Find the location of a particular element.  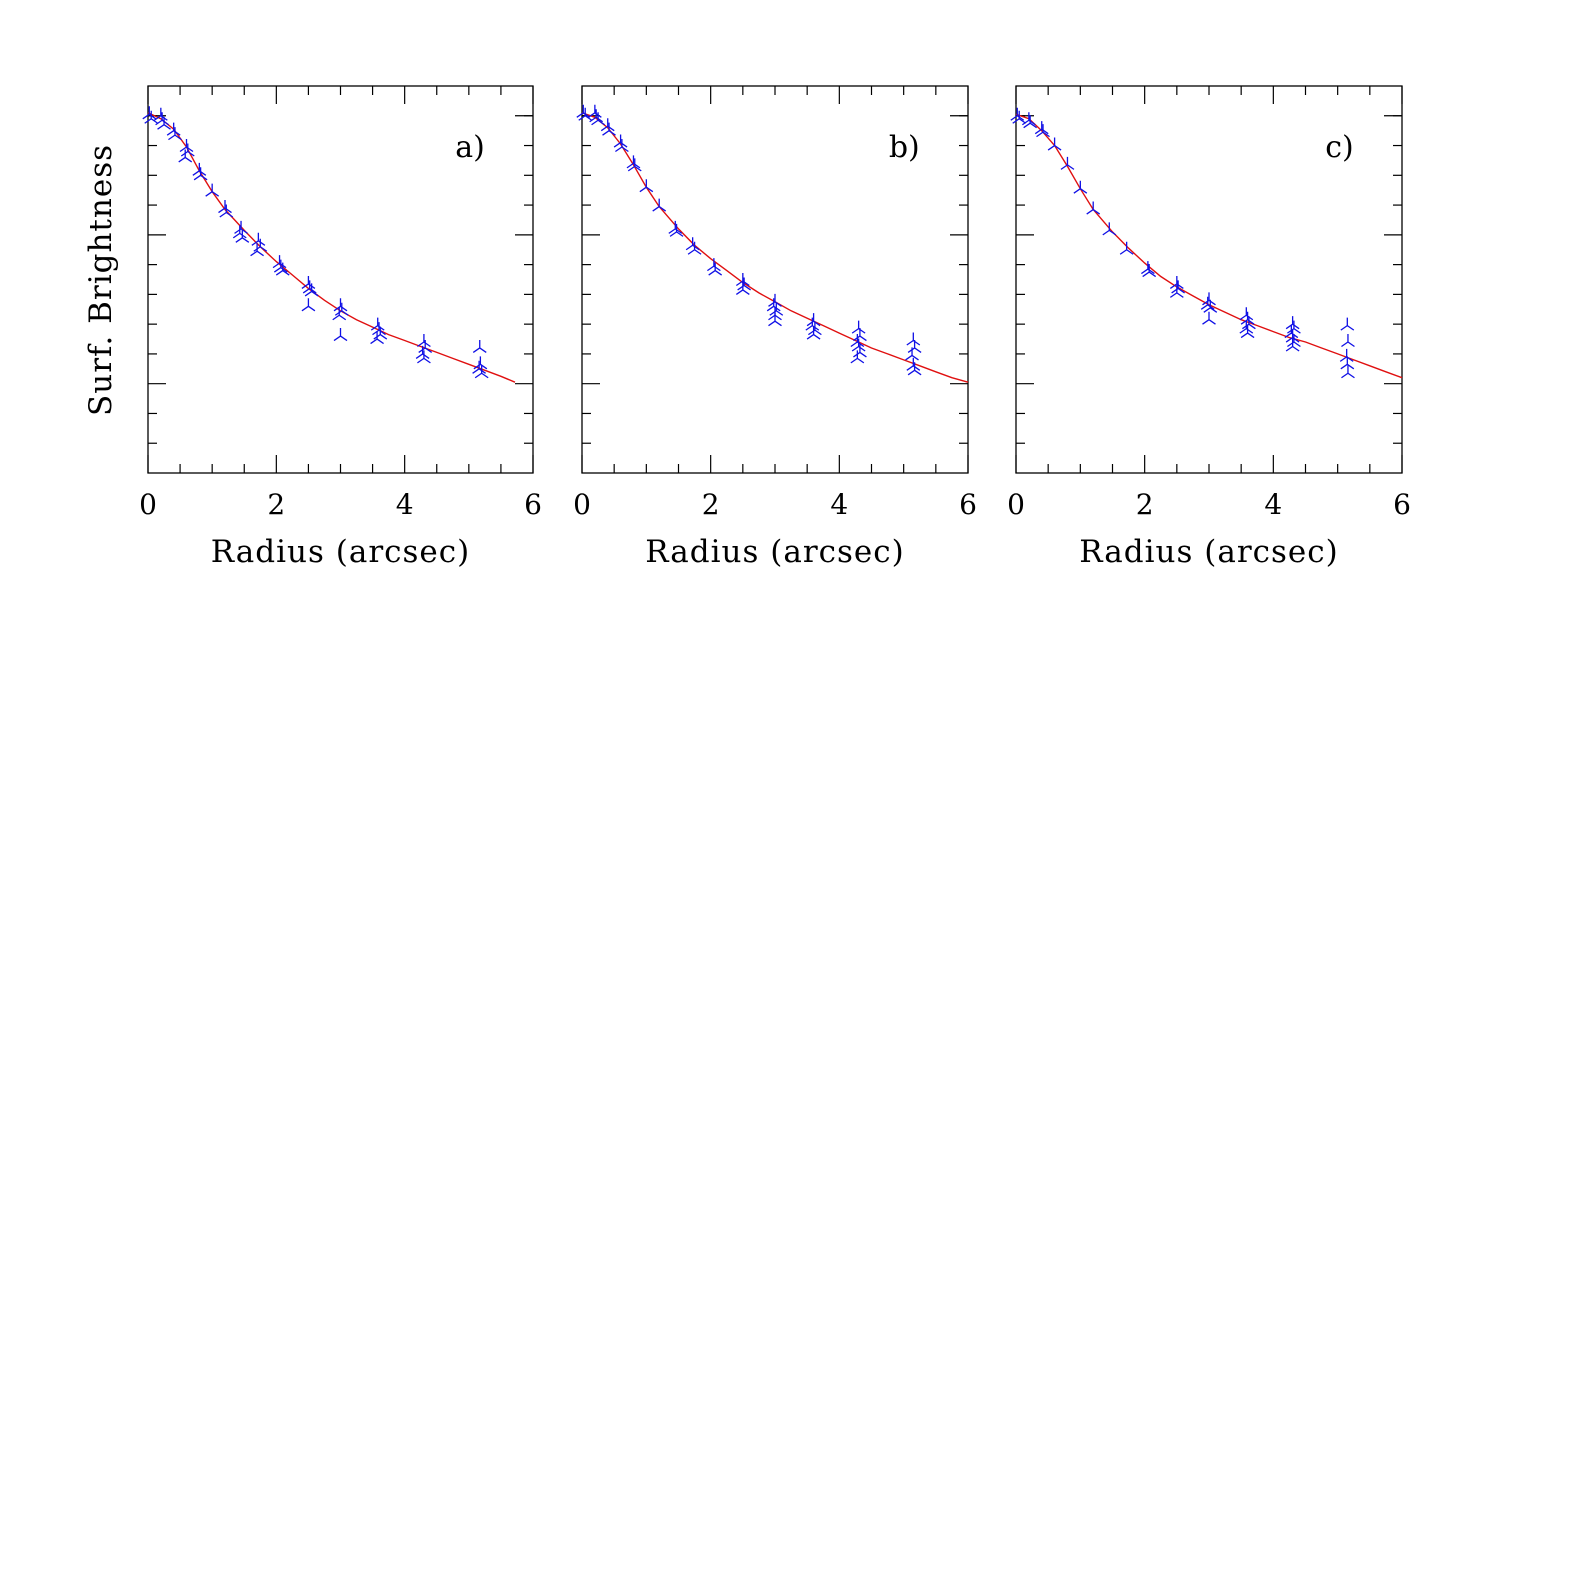

panel-label: c) is located at coordinates (1339, 147).